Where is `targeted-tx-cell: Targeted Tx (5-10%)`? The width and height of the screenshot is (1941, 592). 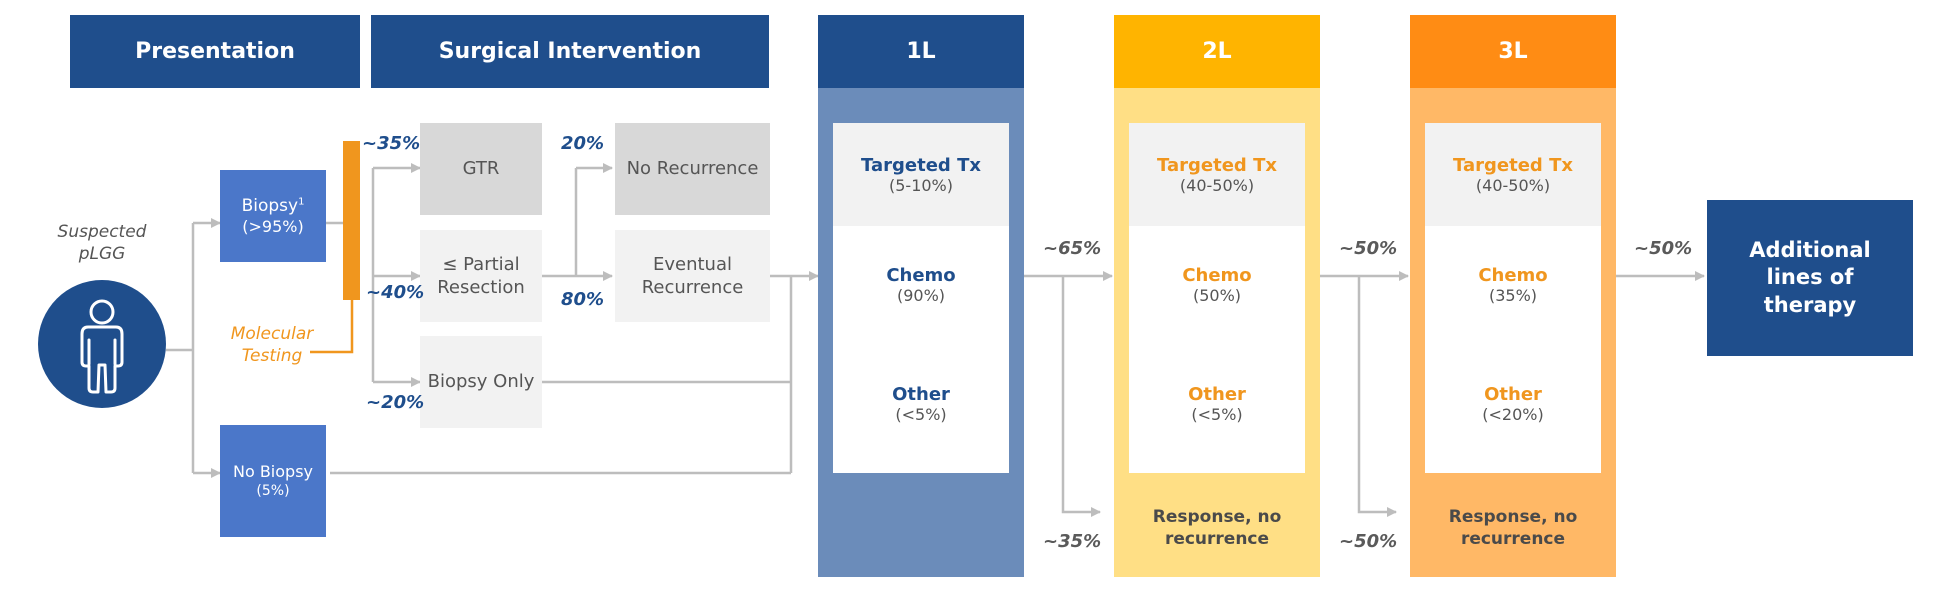 targeted-tx-cell: Targeted Tx (5-10%) is located at coordinates (921, 174).